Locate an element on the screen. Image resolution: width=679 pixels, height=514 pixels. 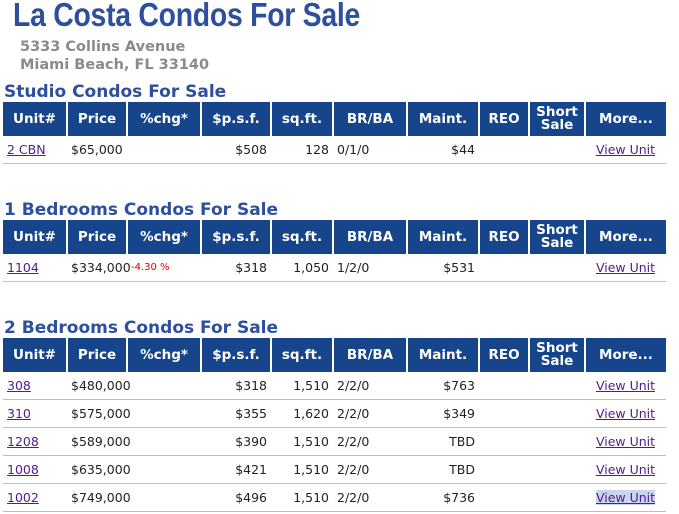
maint-cell: $531 is located at coordinates (443, 268).